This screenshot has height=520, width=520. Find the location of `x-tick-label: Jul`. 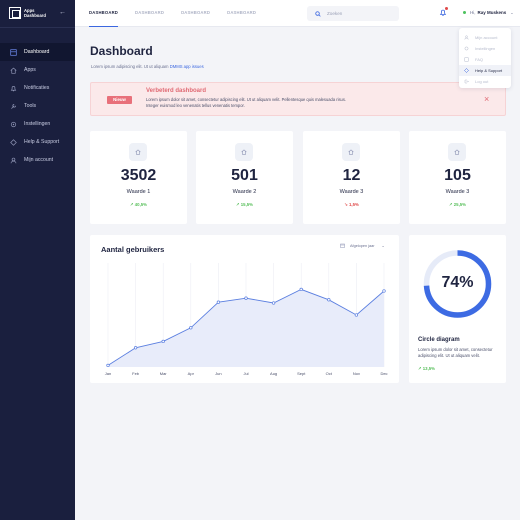

x-tick-label: Jul is located at coordinates (245, 373).